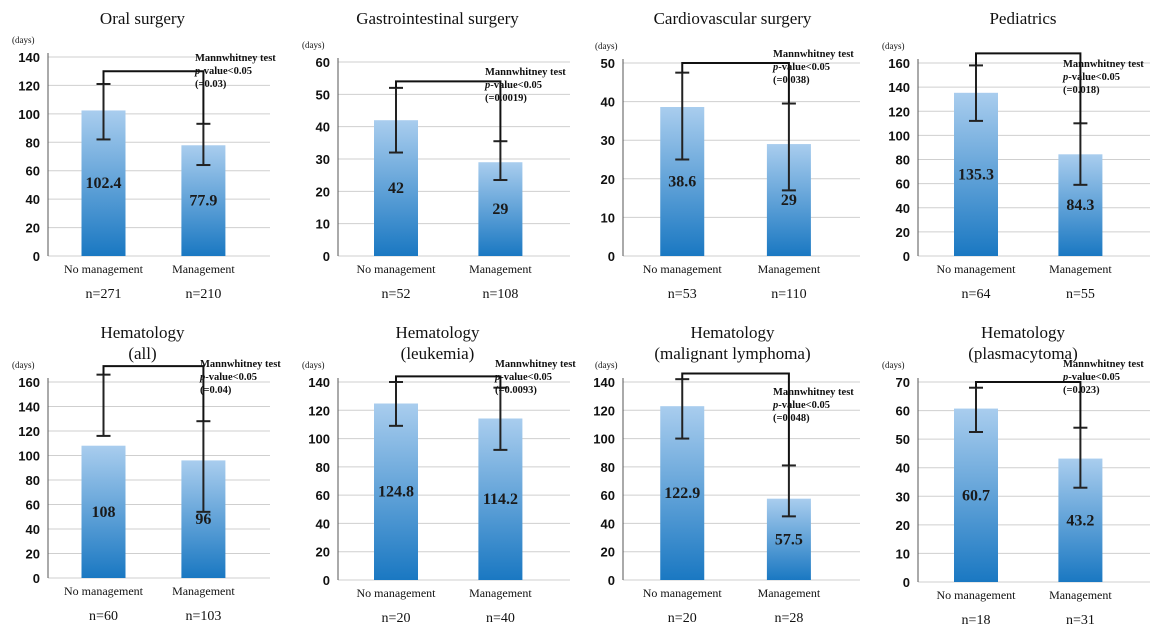 The width and height of the screenshot is (1166, 624). What do you see at coordinates (29, 407) in the screenshot?
I see `y-tick-label: 140` at bounding box center [29, 407].